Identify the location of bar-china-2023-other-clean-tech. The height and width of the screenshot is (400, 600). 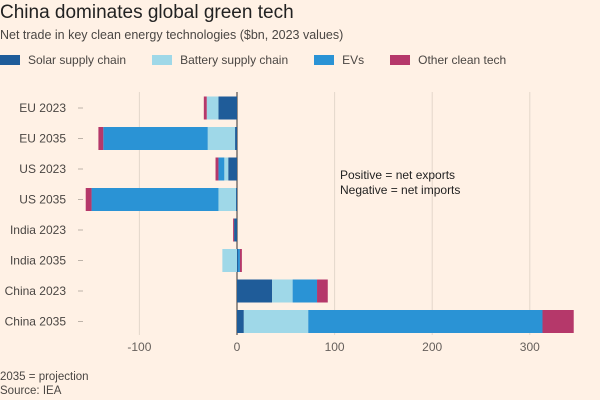
(322, 291).